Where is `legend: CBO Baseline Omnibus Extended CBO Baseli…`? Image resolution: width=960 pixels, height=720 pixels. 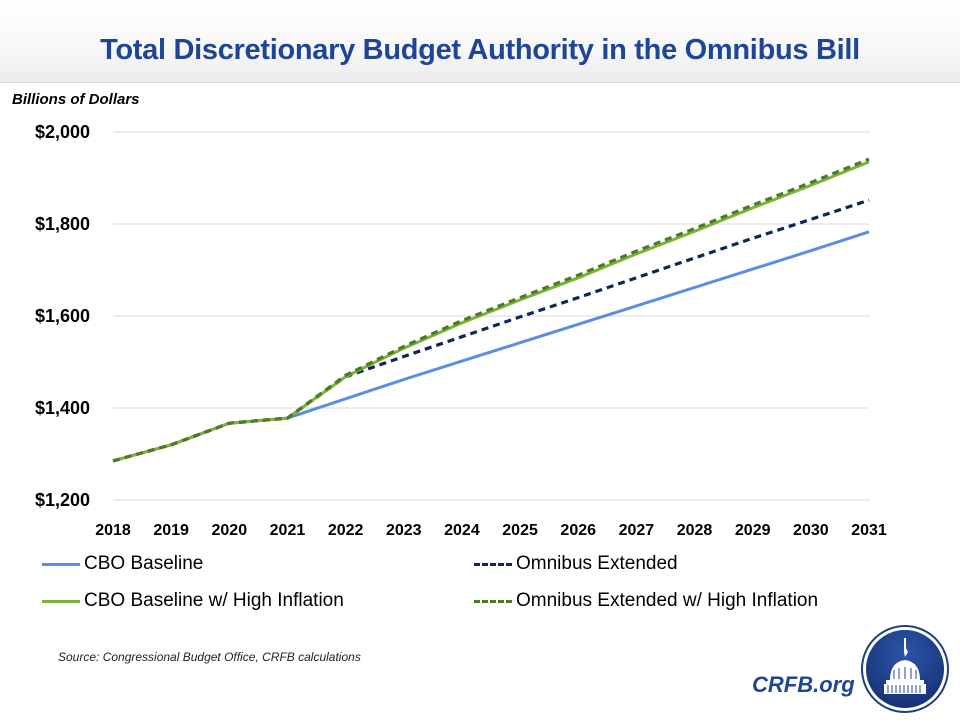 legend: CBO Baseline Omnibus Extended CBO Baseli… is located at coordinates (482, 593).